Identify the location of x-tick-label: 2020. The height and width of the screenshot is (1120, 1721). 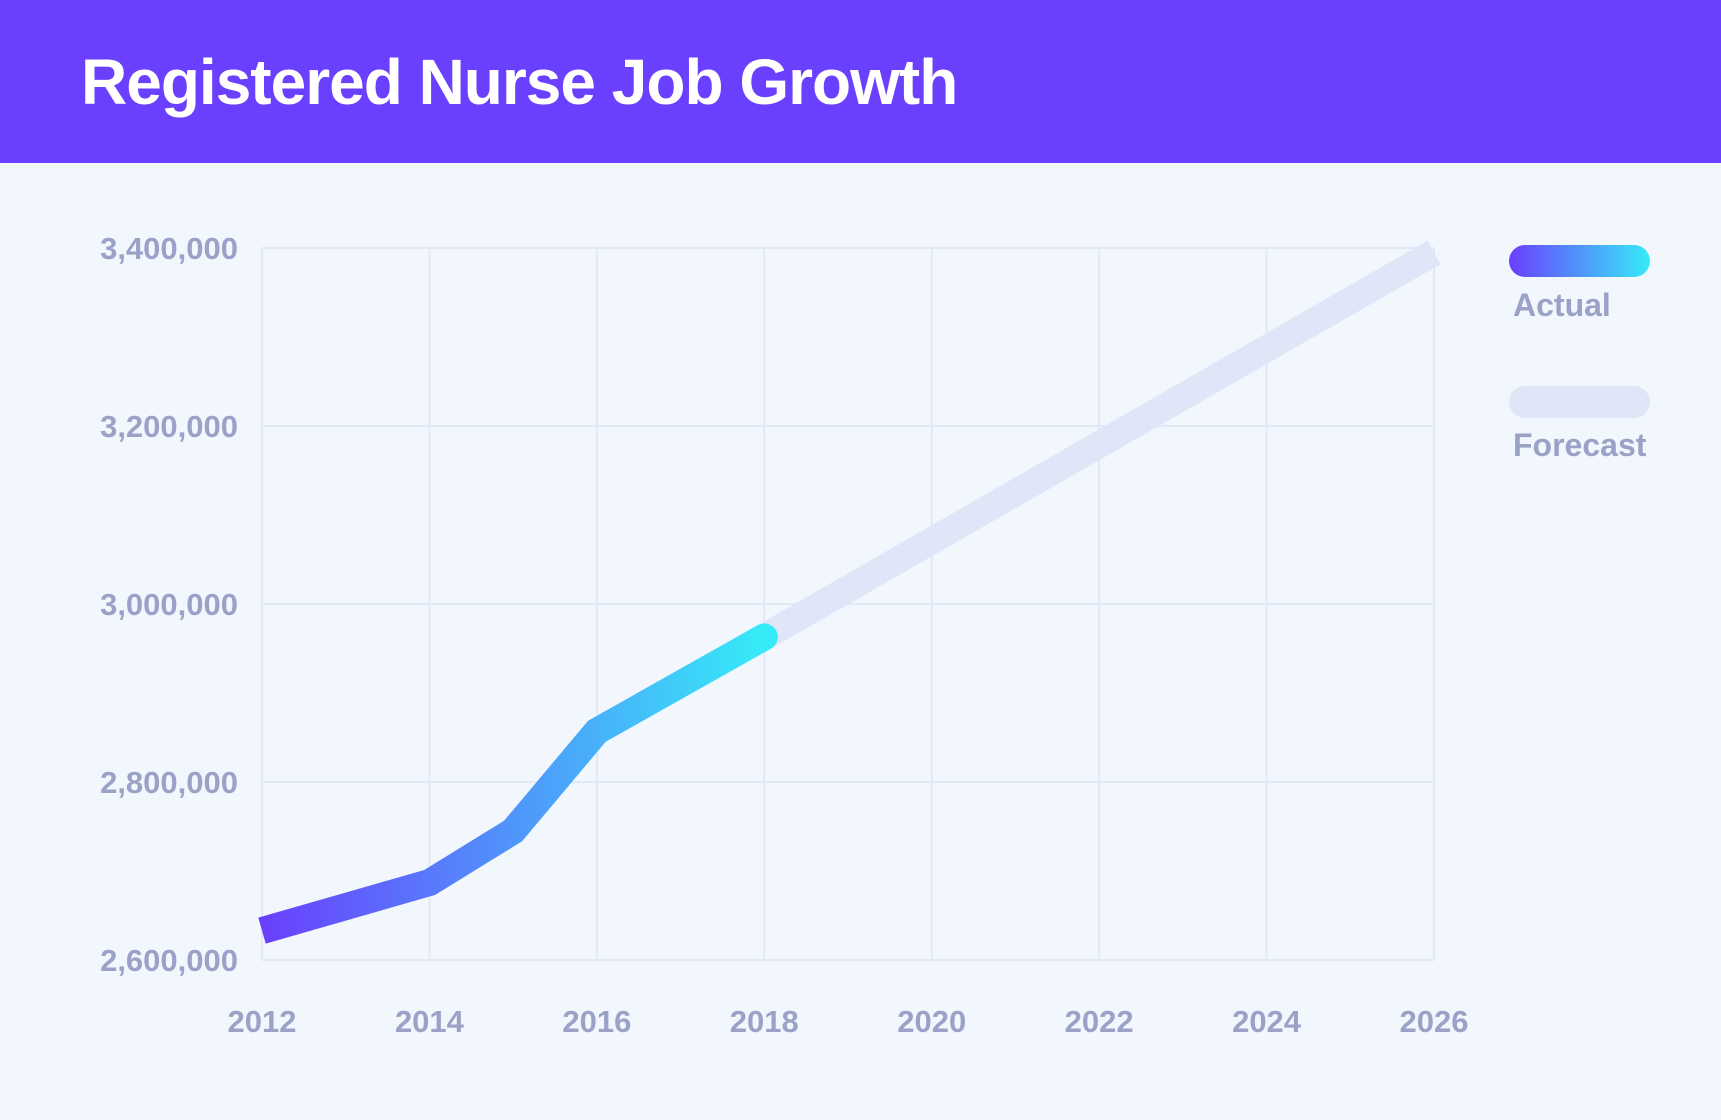
(931, 1021).